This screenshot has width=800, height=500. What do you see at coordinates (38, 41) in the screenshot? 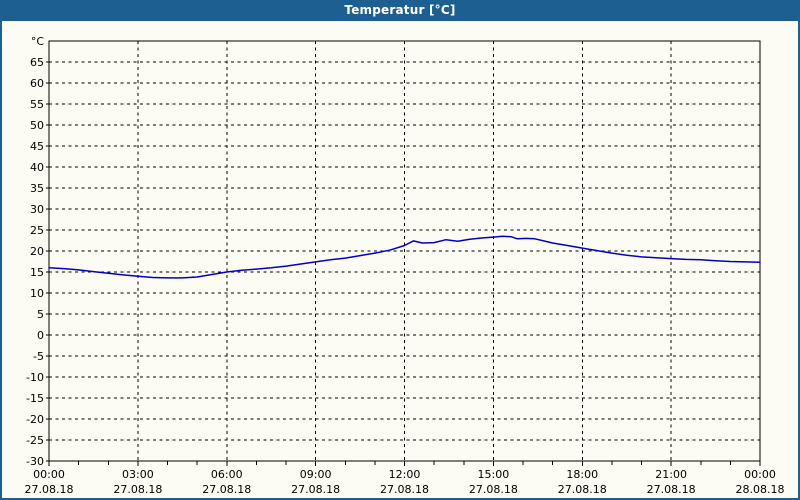
I see `y-axis-unit-label: °C` at bounding box center [38, 41].